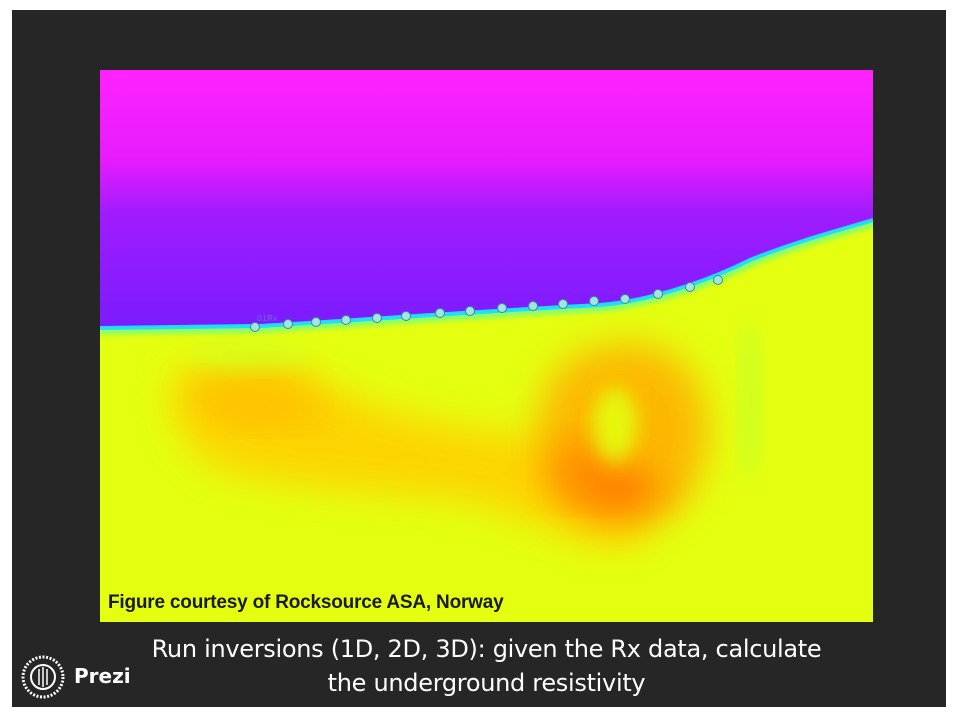  What do you see at coordinates (486, 683) in the screenshot?
I see `subtitle-line-2: the underground resistivity` at bounding box center [486, 683].